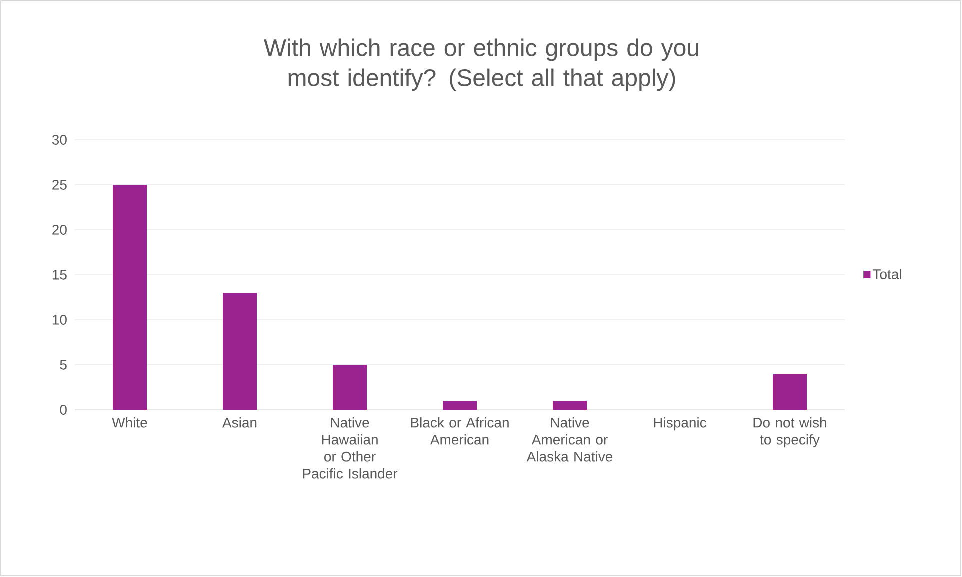 The height and width of the screenshot is (577, 962). What do you see at coordinates (350, 448) in the screenshot?
I see `x-tick-label: Native Hawaiian or Other Pacific Islander` at bounding box center [350, 448].